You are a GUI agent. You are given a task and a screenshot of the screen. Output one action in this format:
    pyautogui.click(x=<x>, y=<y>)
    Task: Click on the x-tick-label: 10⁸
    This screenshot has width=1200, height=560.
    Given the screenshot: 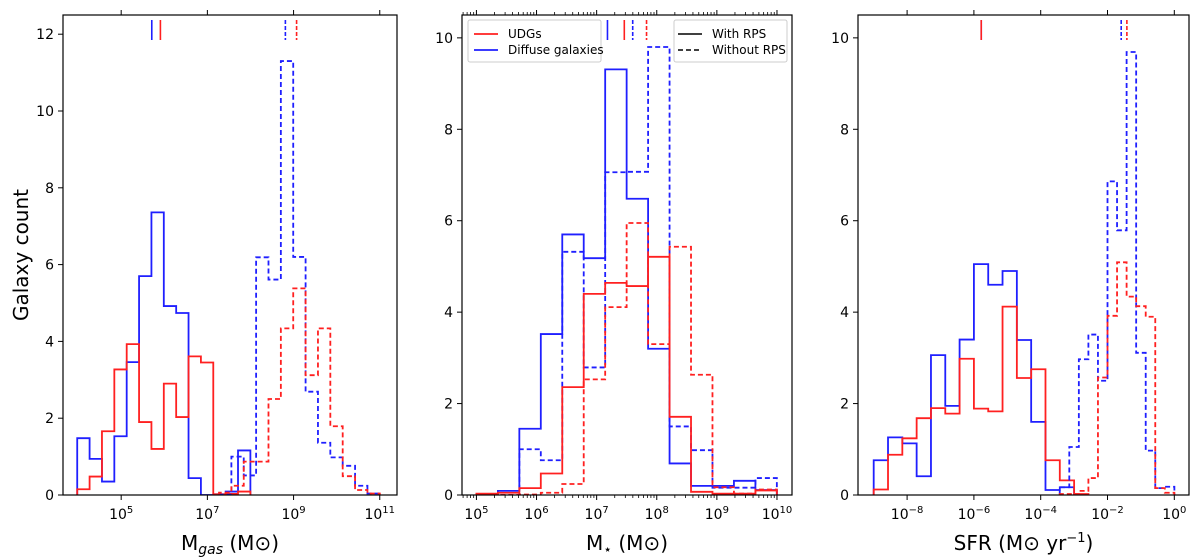 What is the action you would take?
    pyautogui.click(x=657, y=514)
    